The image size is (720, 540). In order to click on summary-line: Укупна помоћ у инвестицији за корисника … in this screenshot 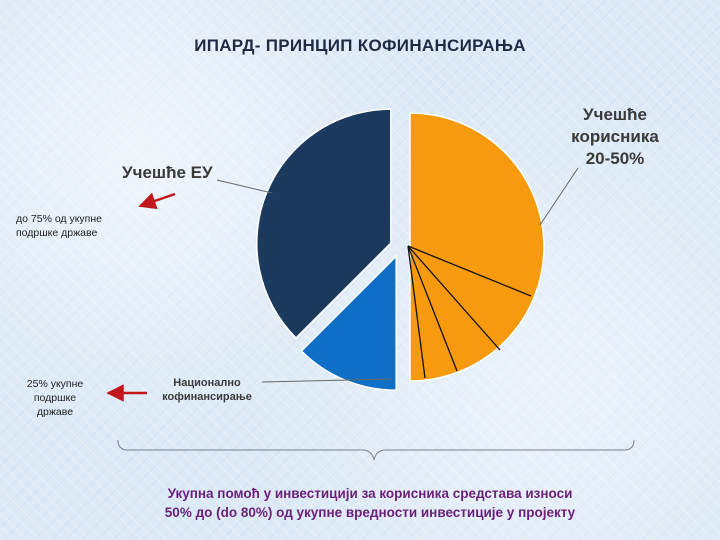, I will do `click(370, 493)`.